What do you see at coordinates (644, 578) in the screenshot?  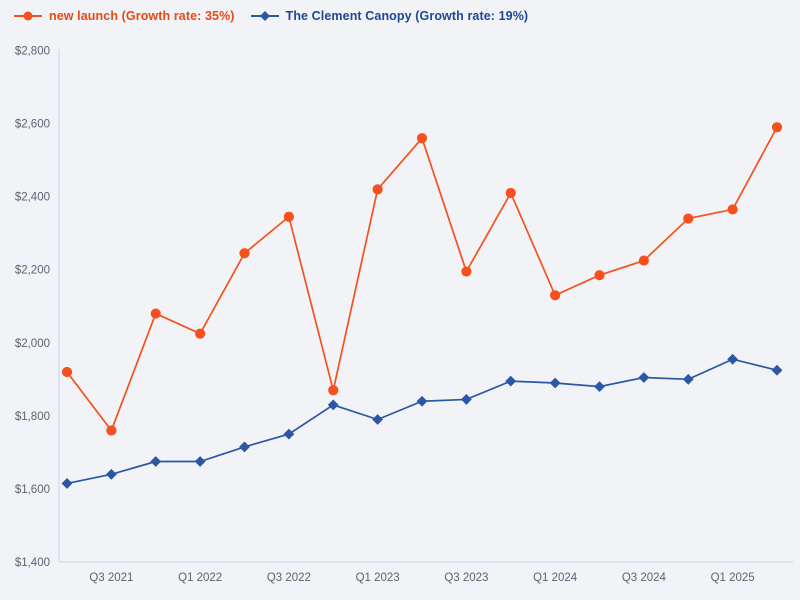 I see `x-tick-label: Q3 2024` at bounding box center [644, 578].